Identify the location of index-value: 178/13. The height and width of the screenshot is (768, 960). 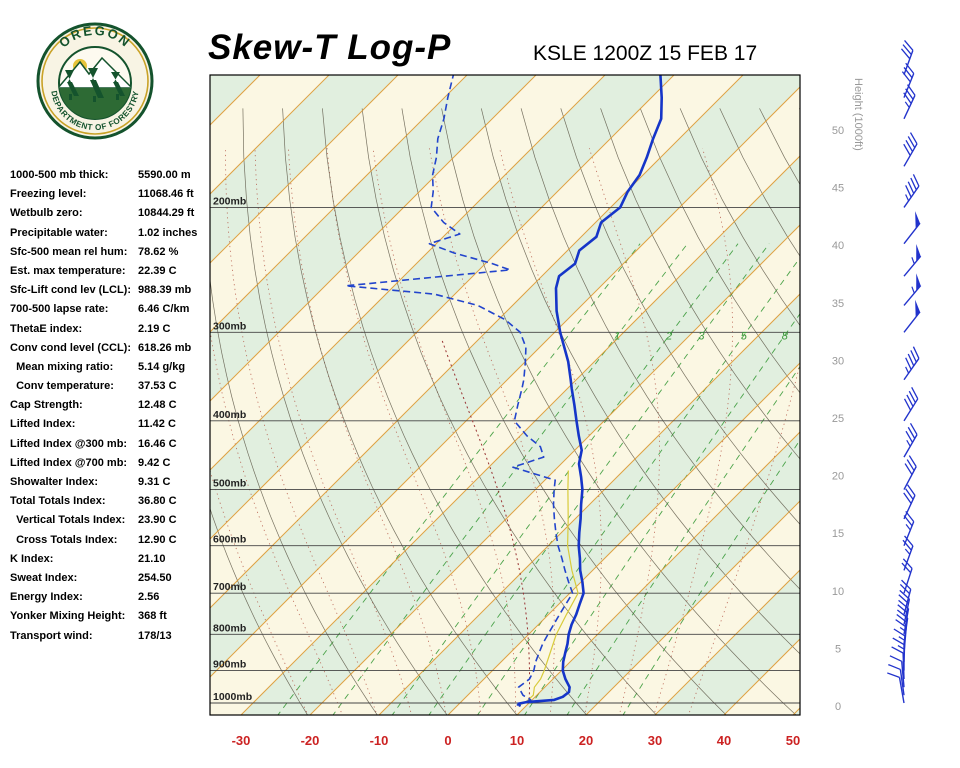
(155, 635).